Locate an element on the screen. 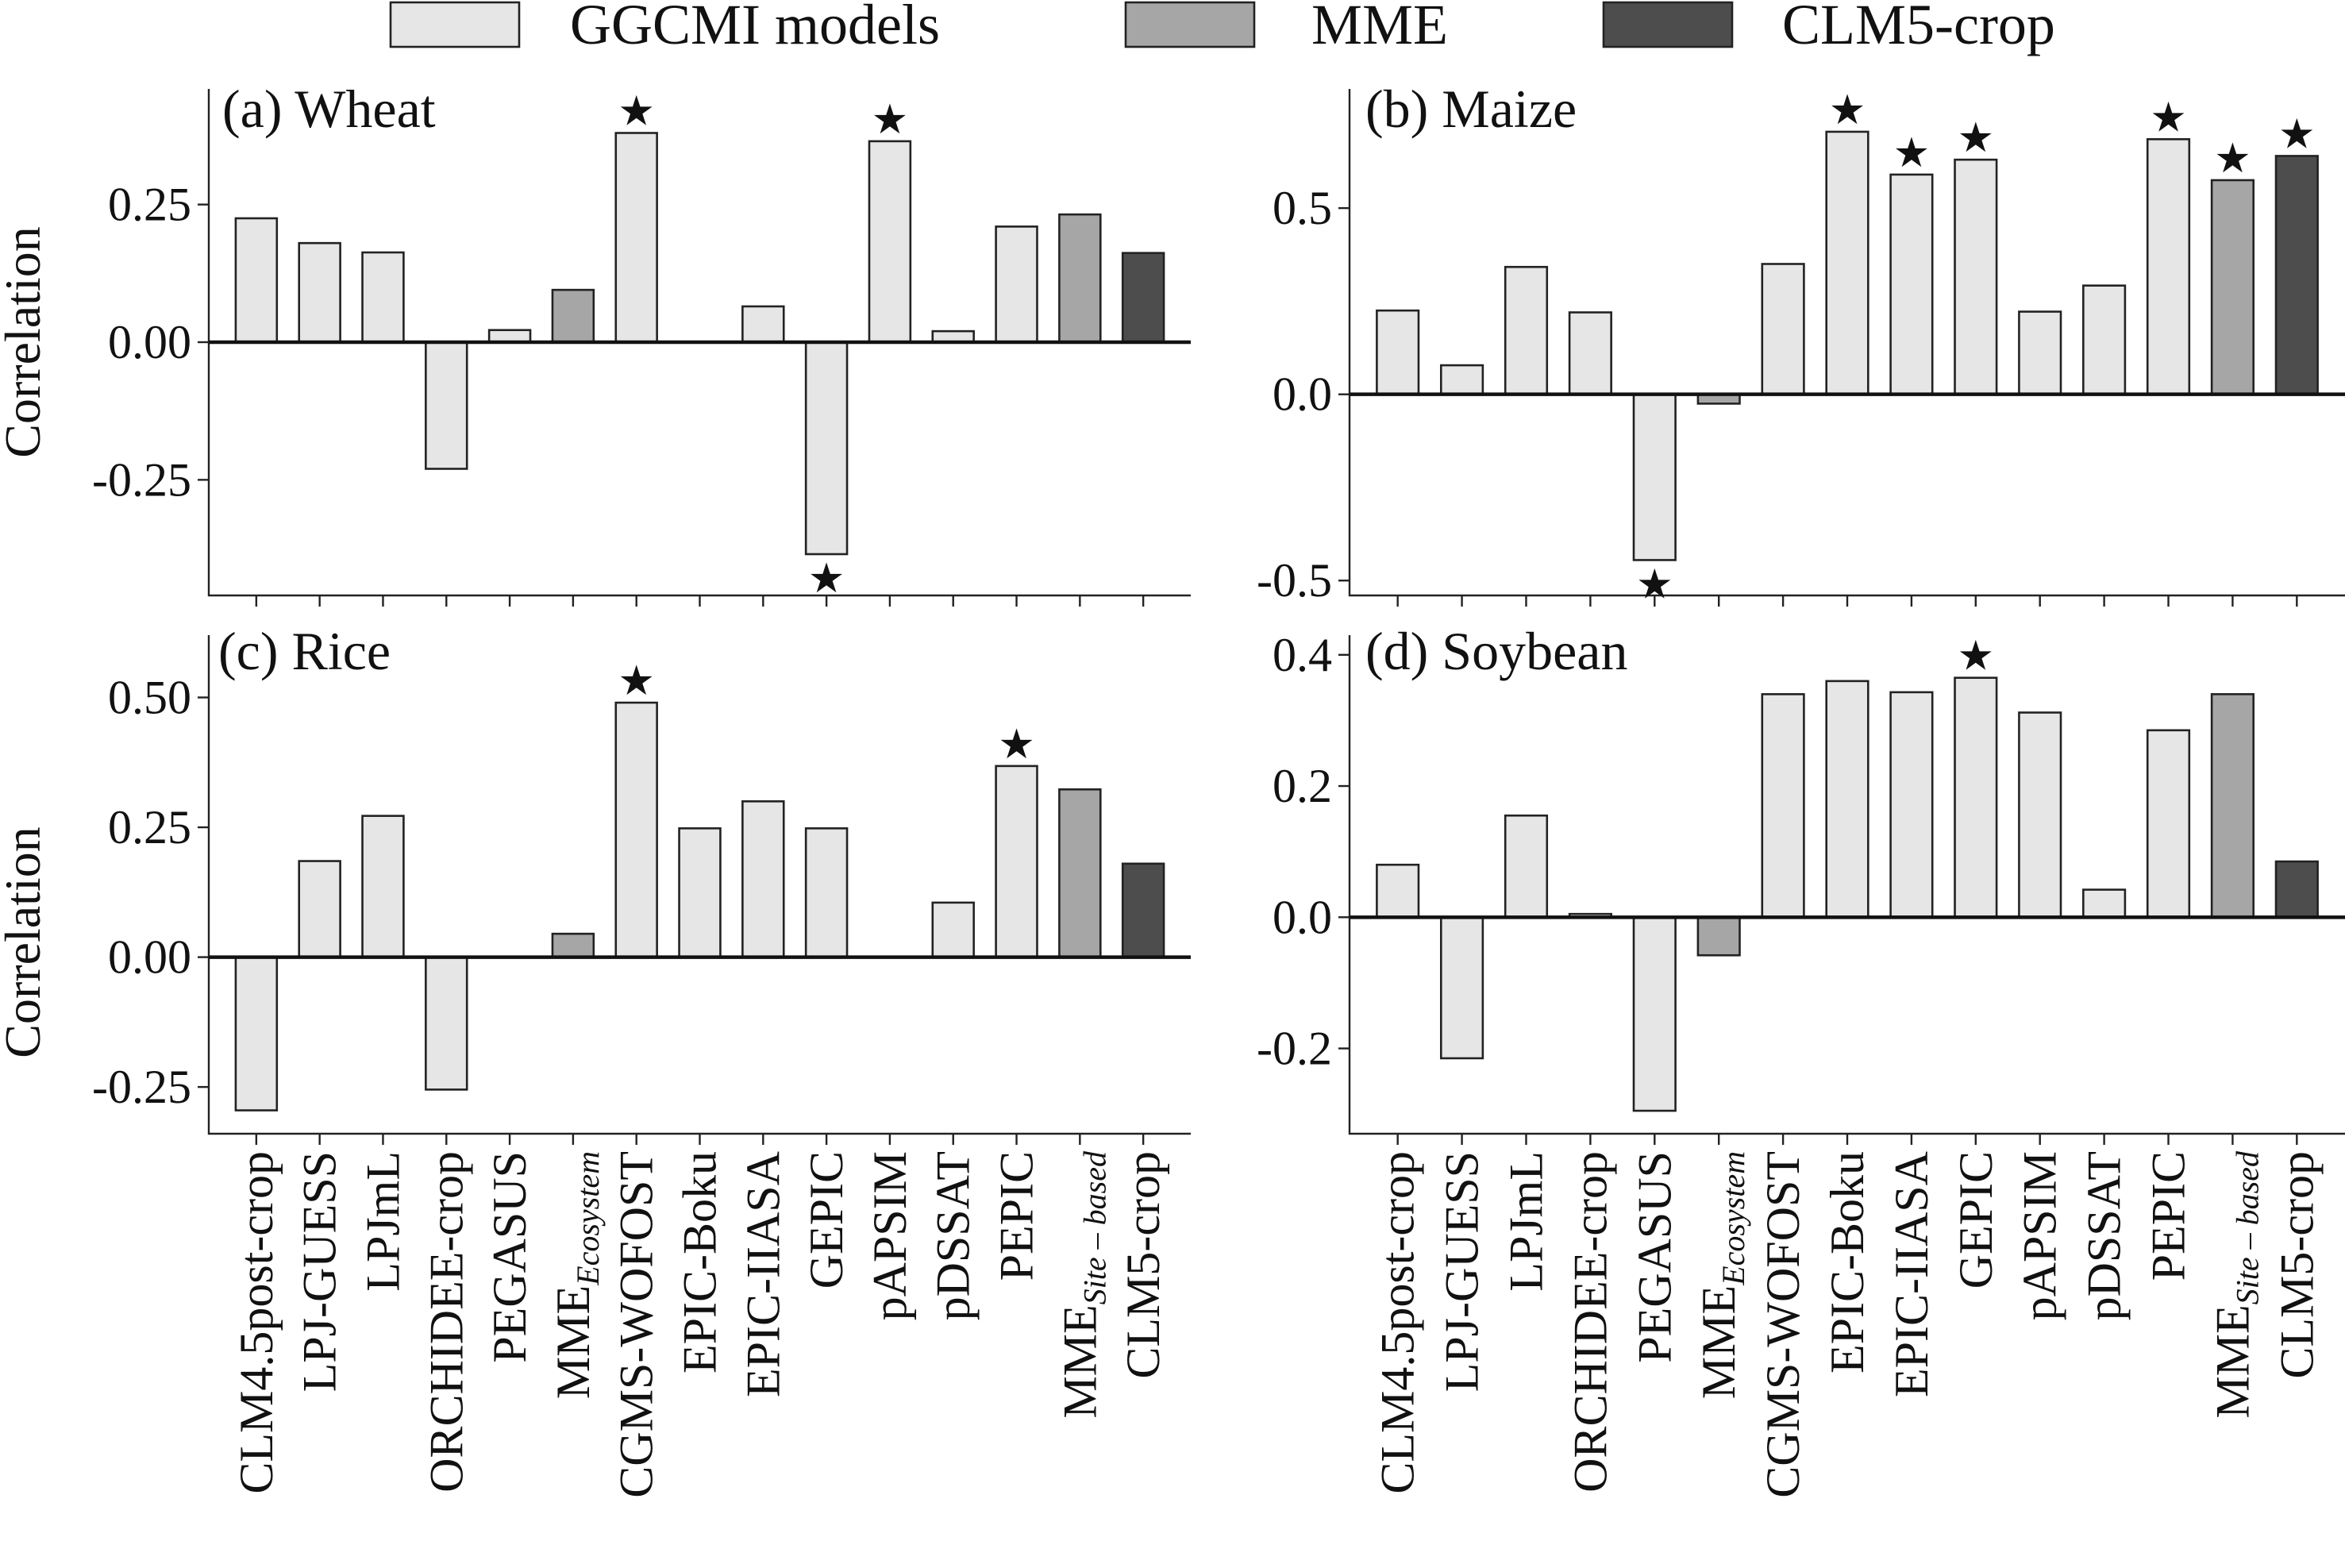  xtick-label-soybean: pDSSAT is located at coordinates (2104, 1235).